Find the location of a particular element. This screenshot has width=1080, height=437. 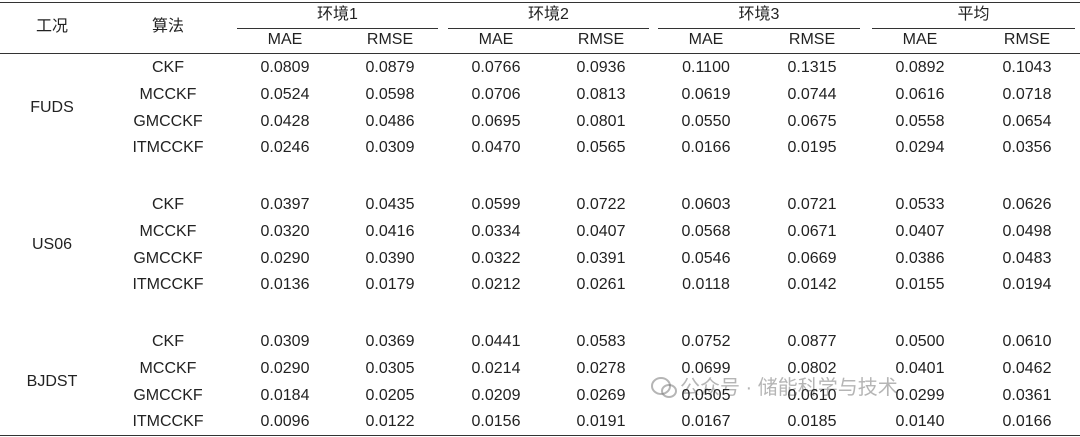

table-cell: 0.0142 is located at coordinates (812, 285).